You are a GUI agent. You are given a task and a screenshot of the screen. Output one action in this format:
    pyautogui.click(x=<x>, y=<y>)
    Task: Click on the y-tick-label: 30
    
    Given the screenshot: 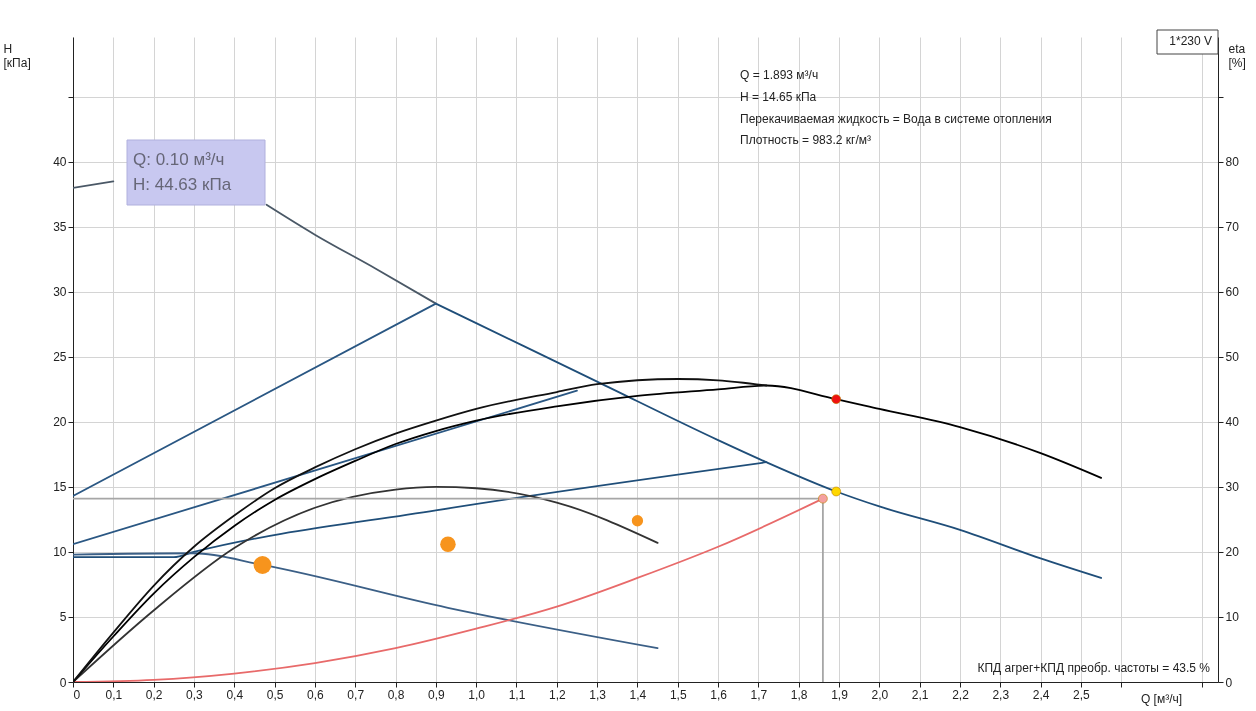 What is the action you would take?
    pyautogui.click(x=60, y=292)
    